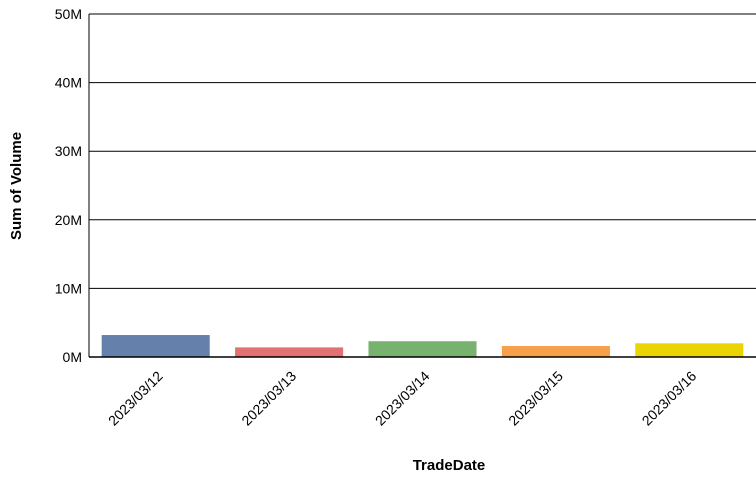 The width and height of the screenshot is (756, 482). I want to click on bar-2023/03/15, so click(555, 351).